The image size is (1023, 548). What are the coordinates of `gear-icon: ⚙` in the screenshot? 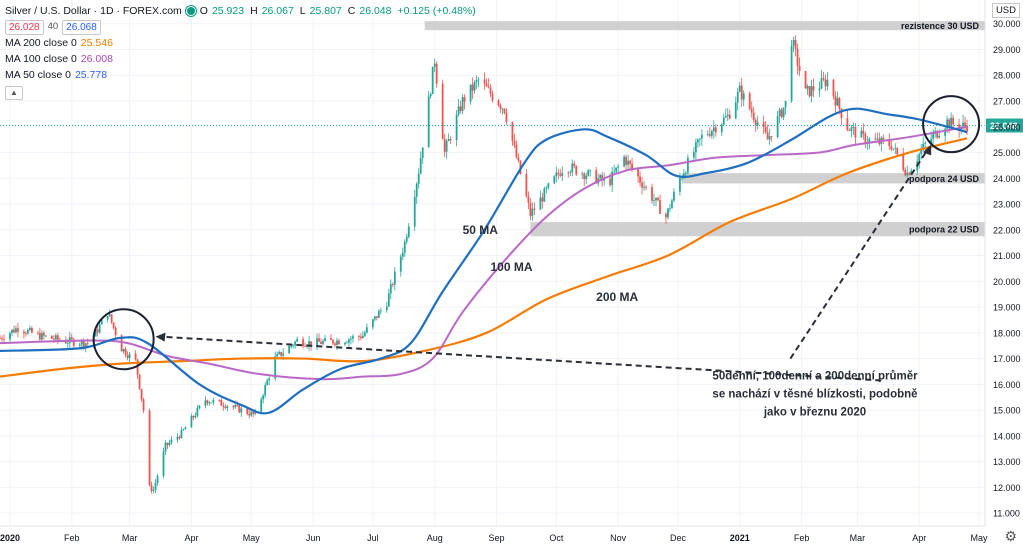 It's located at (1010, 536).